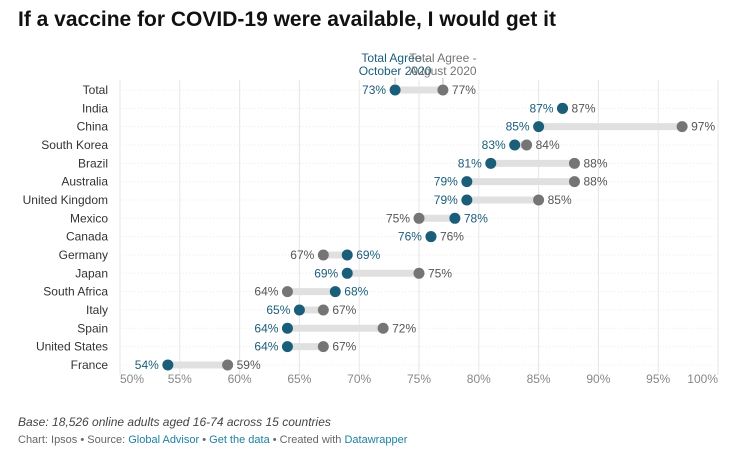 Image resolution: width=730 pixels, height=452 pixels. What do you see at coordinates (89, 218) in the screenshot?
I see `category-label: Mexico` at bounding box center [89, 218].